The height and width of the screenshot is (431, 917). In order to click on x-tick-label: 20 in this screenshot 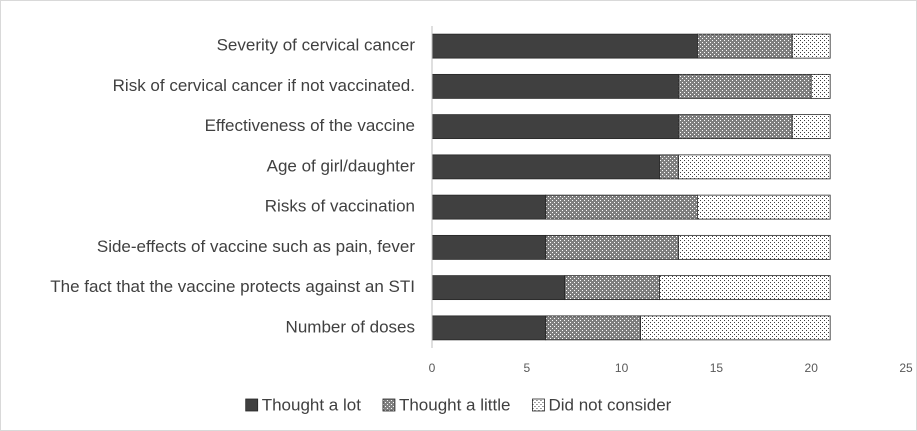, I will do `click(812, 368)`.